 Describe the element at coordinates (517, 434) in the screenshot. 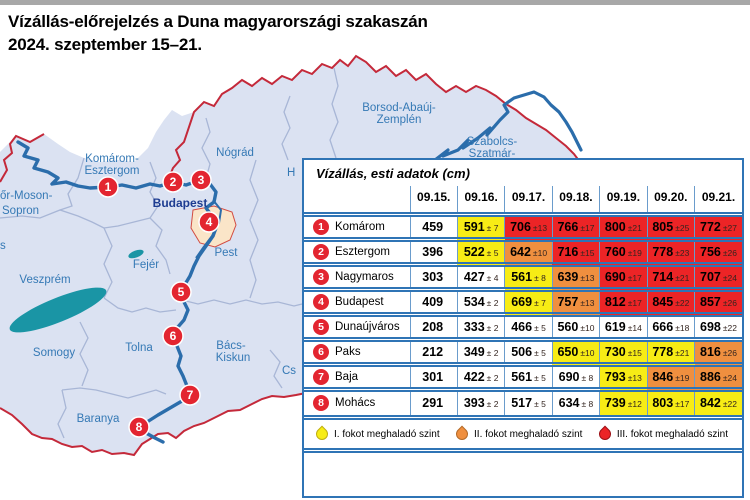

I see `legend-item-level-2: II. fokot meghaladó szint` at that location.